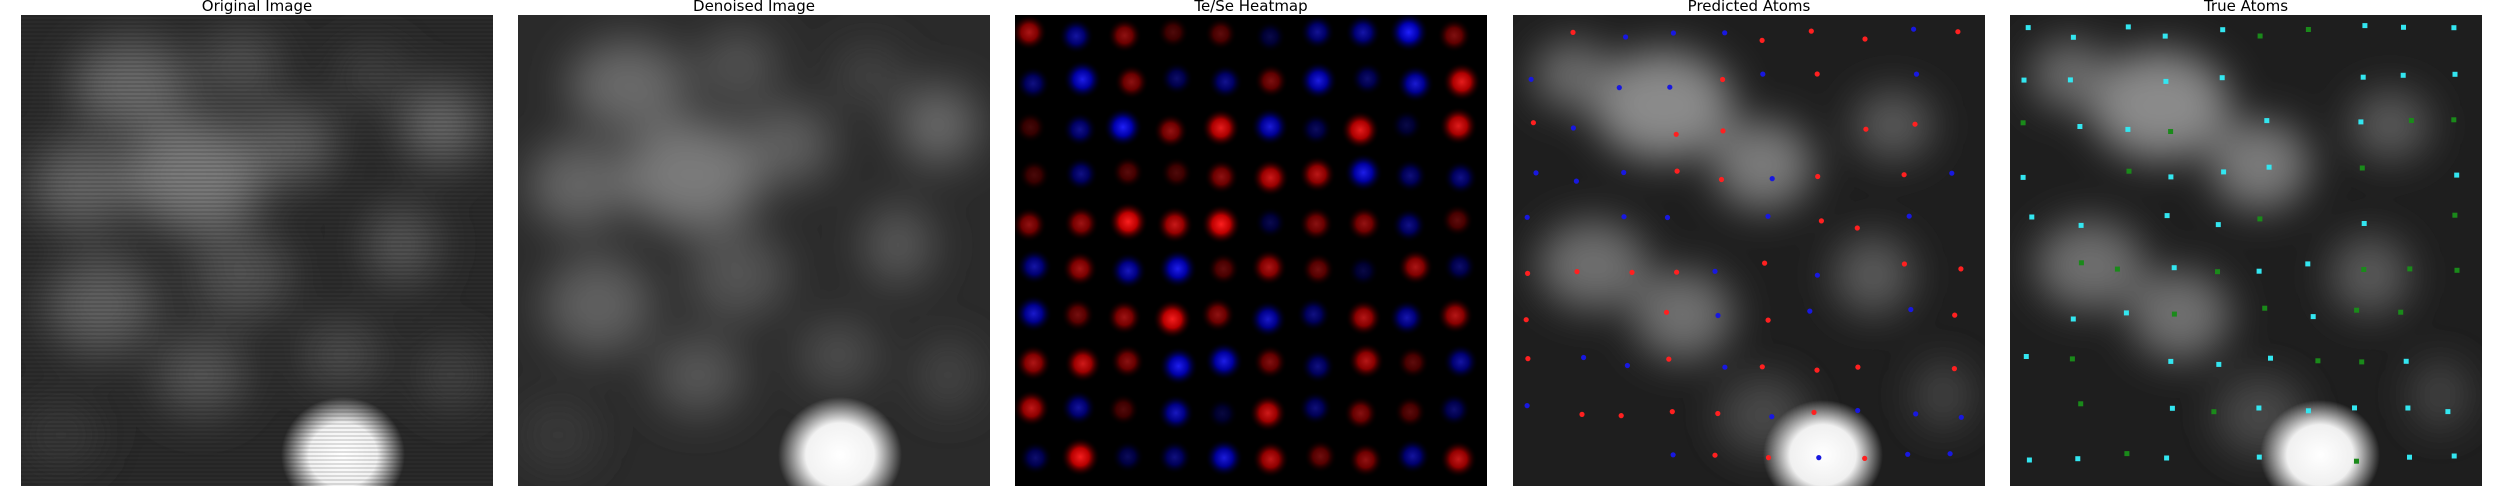 The width and height of the screenshot is (2500, 500). Describe the element at coordinates (2246, 7) in the screenshot. I see `panel-title: True Atoms` at that location.